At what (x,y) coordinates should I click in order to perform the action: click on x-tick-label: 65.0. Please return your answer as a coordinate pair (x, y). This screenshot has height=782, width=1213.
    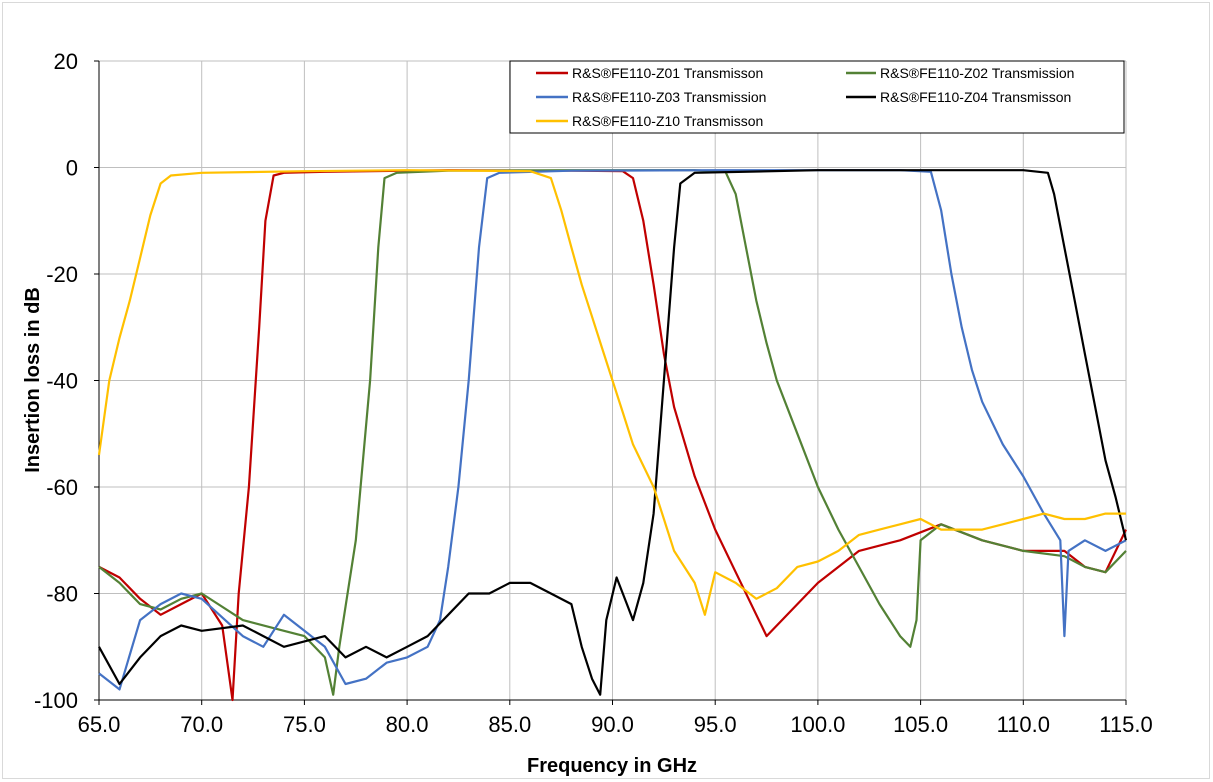
    Looking at the image, I should click on (99, 724).